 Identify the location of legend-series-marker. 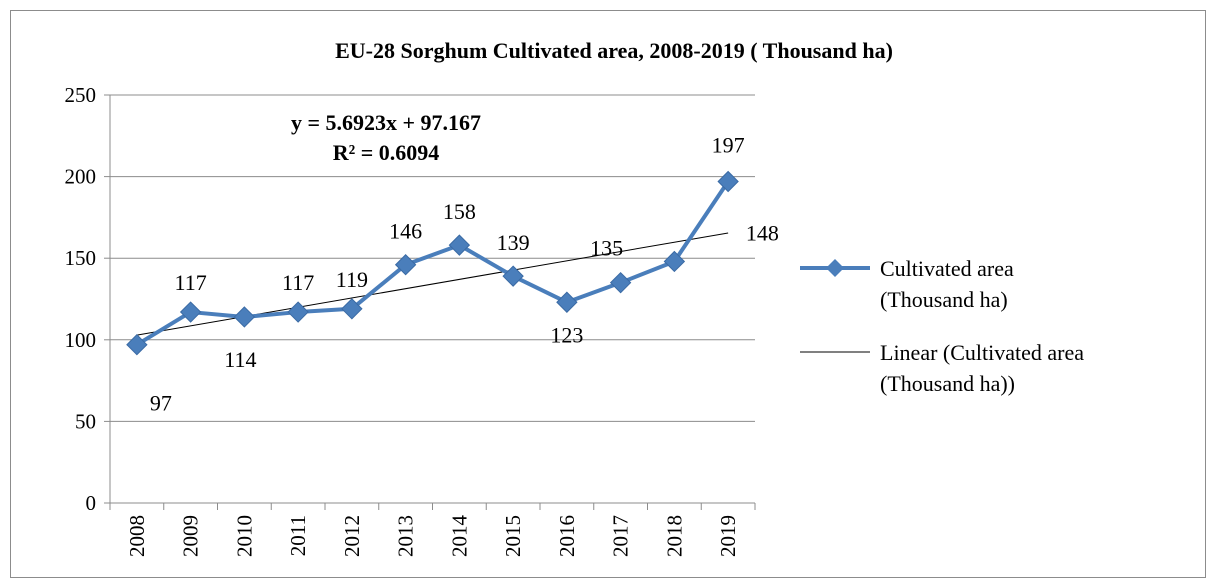
(835, 268).